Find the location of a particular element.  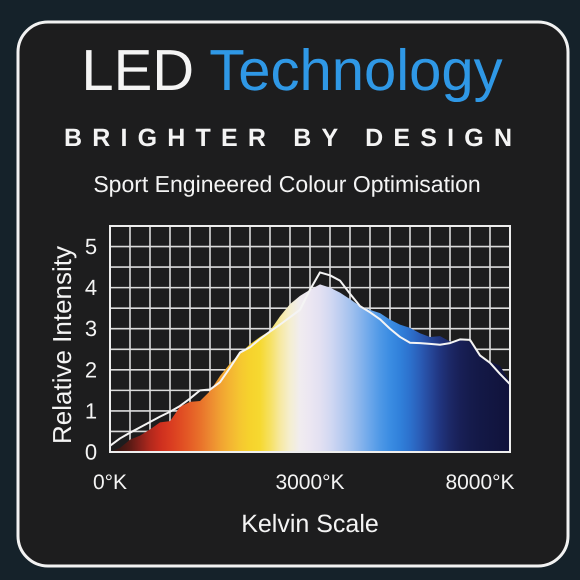

y-tick-label: 4 is located at coordinates (91, 287).